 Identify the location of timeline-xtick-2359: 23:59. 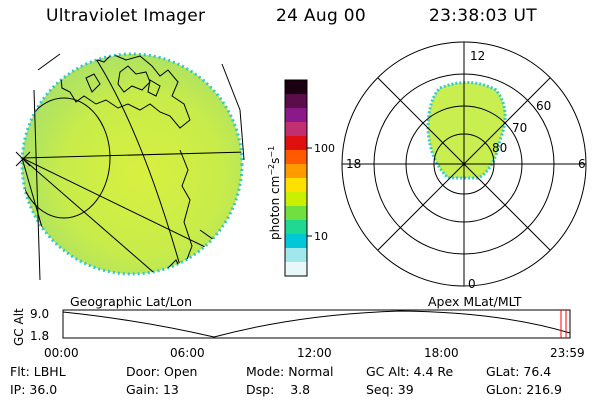
(567, 353).